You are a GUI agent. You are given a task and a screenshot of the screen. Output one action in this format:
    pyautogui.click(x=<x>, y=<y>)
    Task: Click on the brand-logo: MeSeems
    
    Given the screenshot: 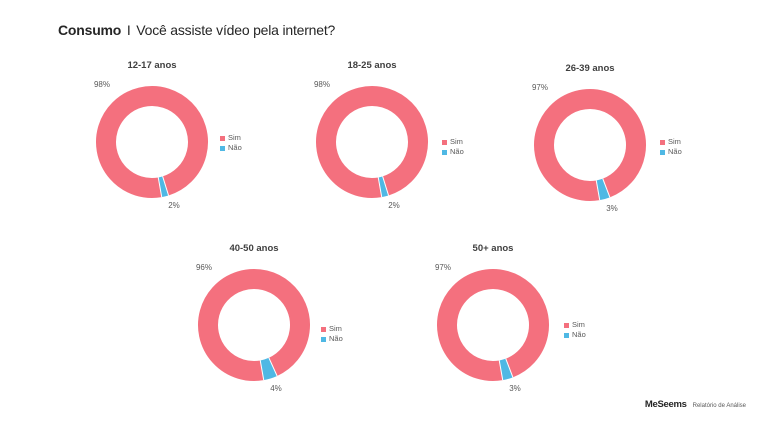 What is the action you would take?
    pyautogui.click(x=665, y=404)
    